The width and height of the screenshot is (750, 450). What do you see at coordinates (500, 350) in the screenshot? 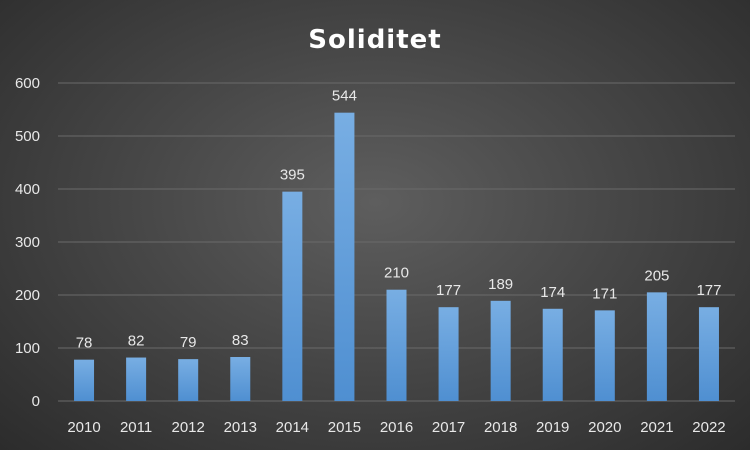
I see `bar-2018` at bounding box center [500, 350].